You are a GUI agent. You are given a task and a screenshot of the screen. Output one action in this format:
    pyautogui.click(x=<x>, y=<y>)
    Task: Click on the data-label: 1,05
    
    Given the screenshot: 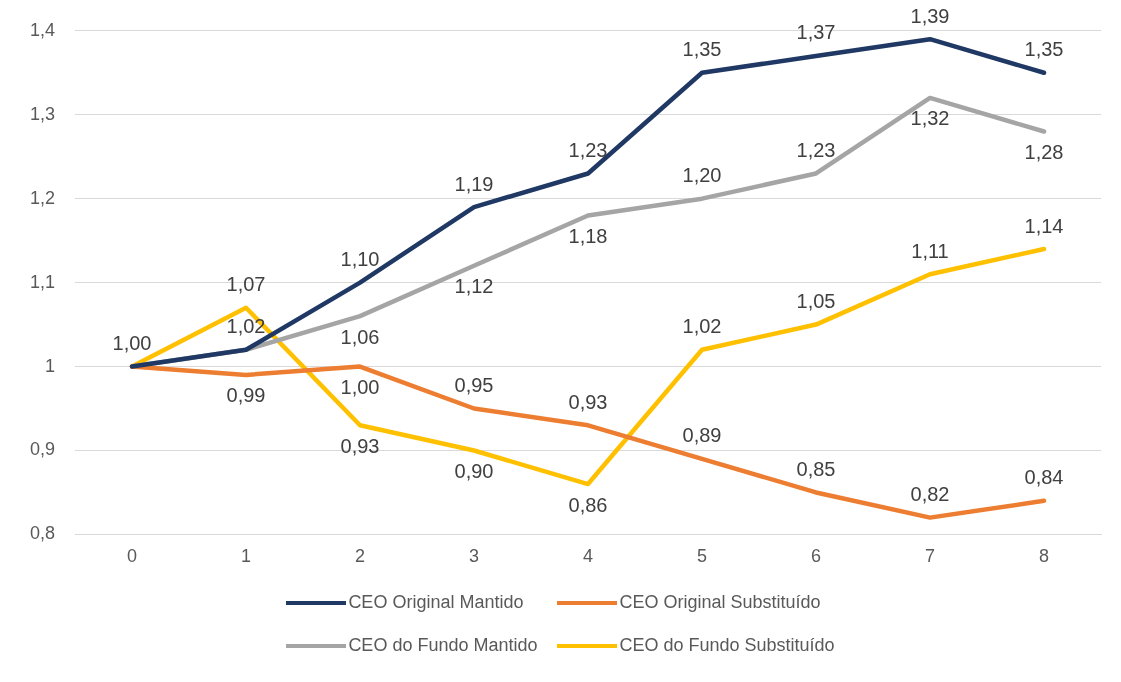 What is the action you would take?
    pyautogui.click(x=816, y=301)
    